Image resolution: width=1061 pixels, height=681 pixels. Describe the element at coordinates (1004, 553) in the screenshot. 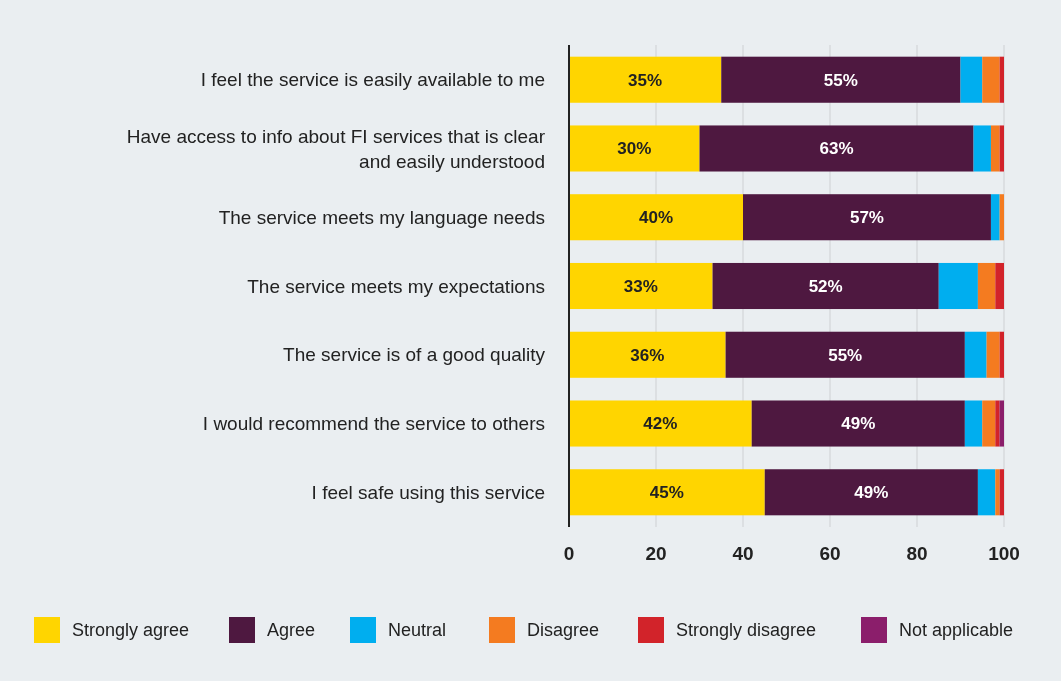

I see `x-tick-label: 100` at that location.